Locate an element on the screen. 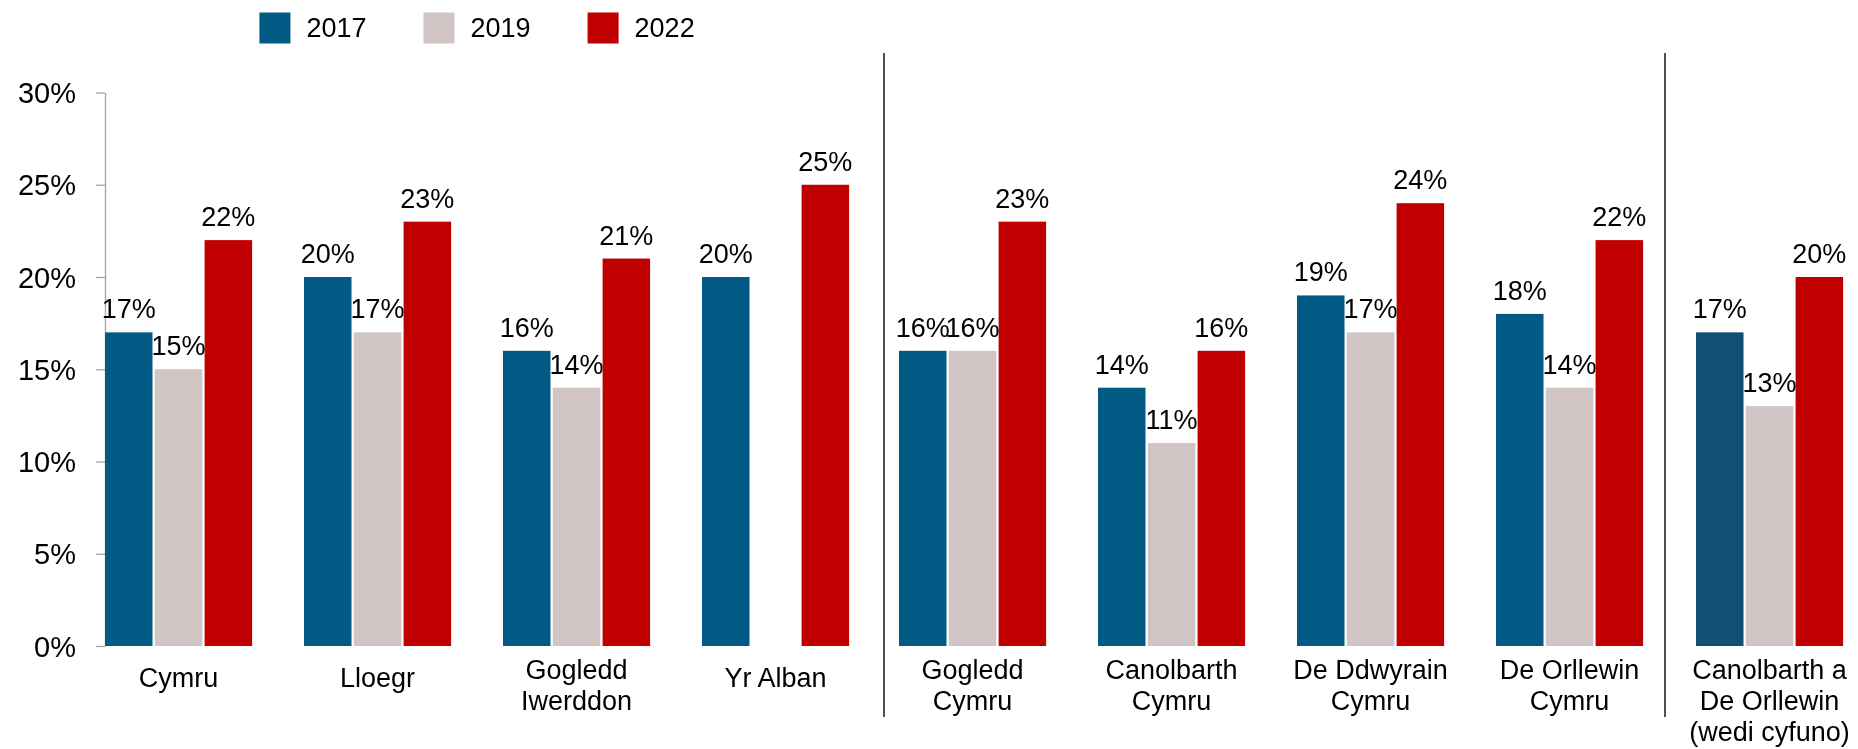 The image size is (1858, 749). legend-label: 2017 is located at coordinates (336, 28).